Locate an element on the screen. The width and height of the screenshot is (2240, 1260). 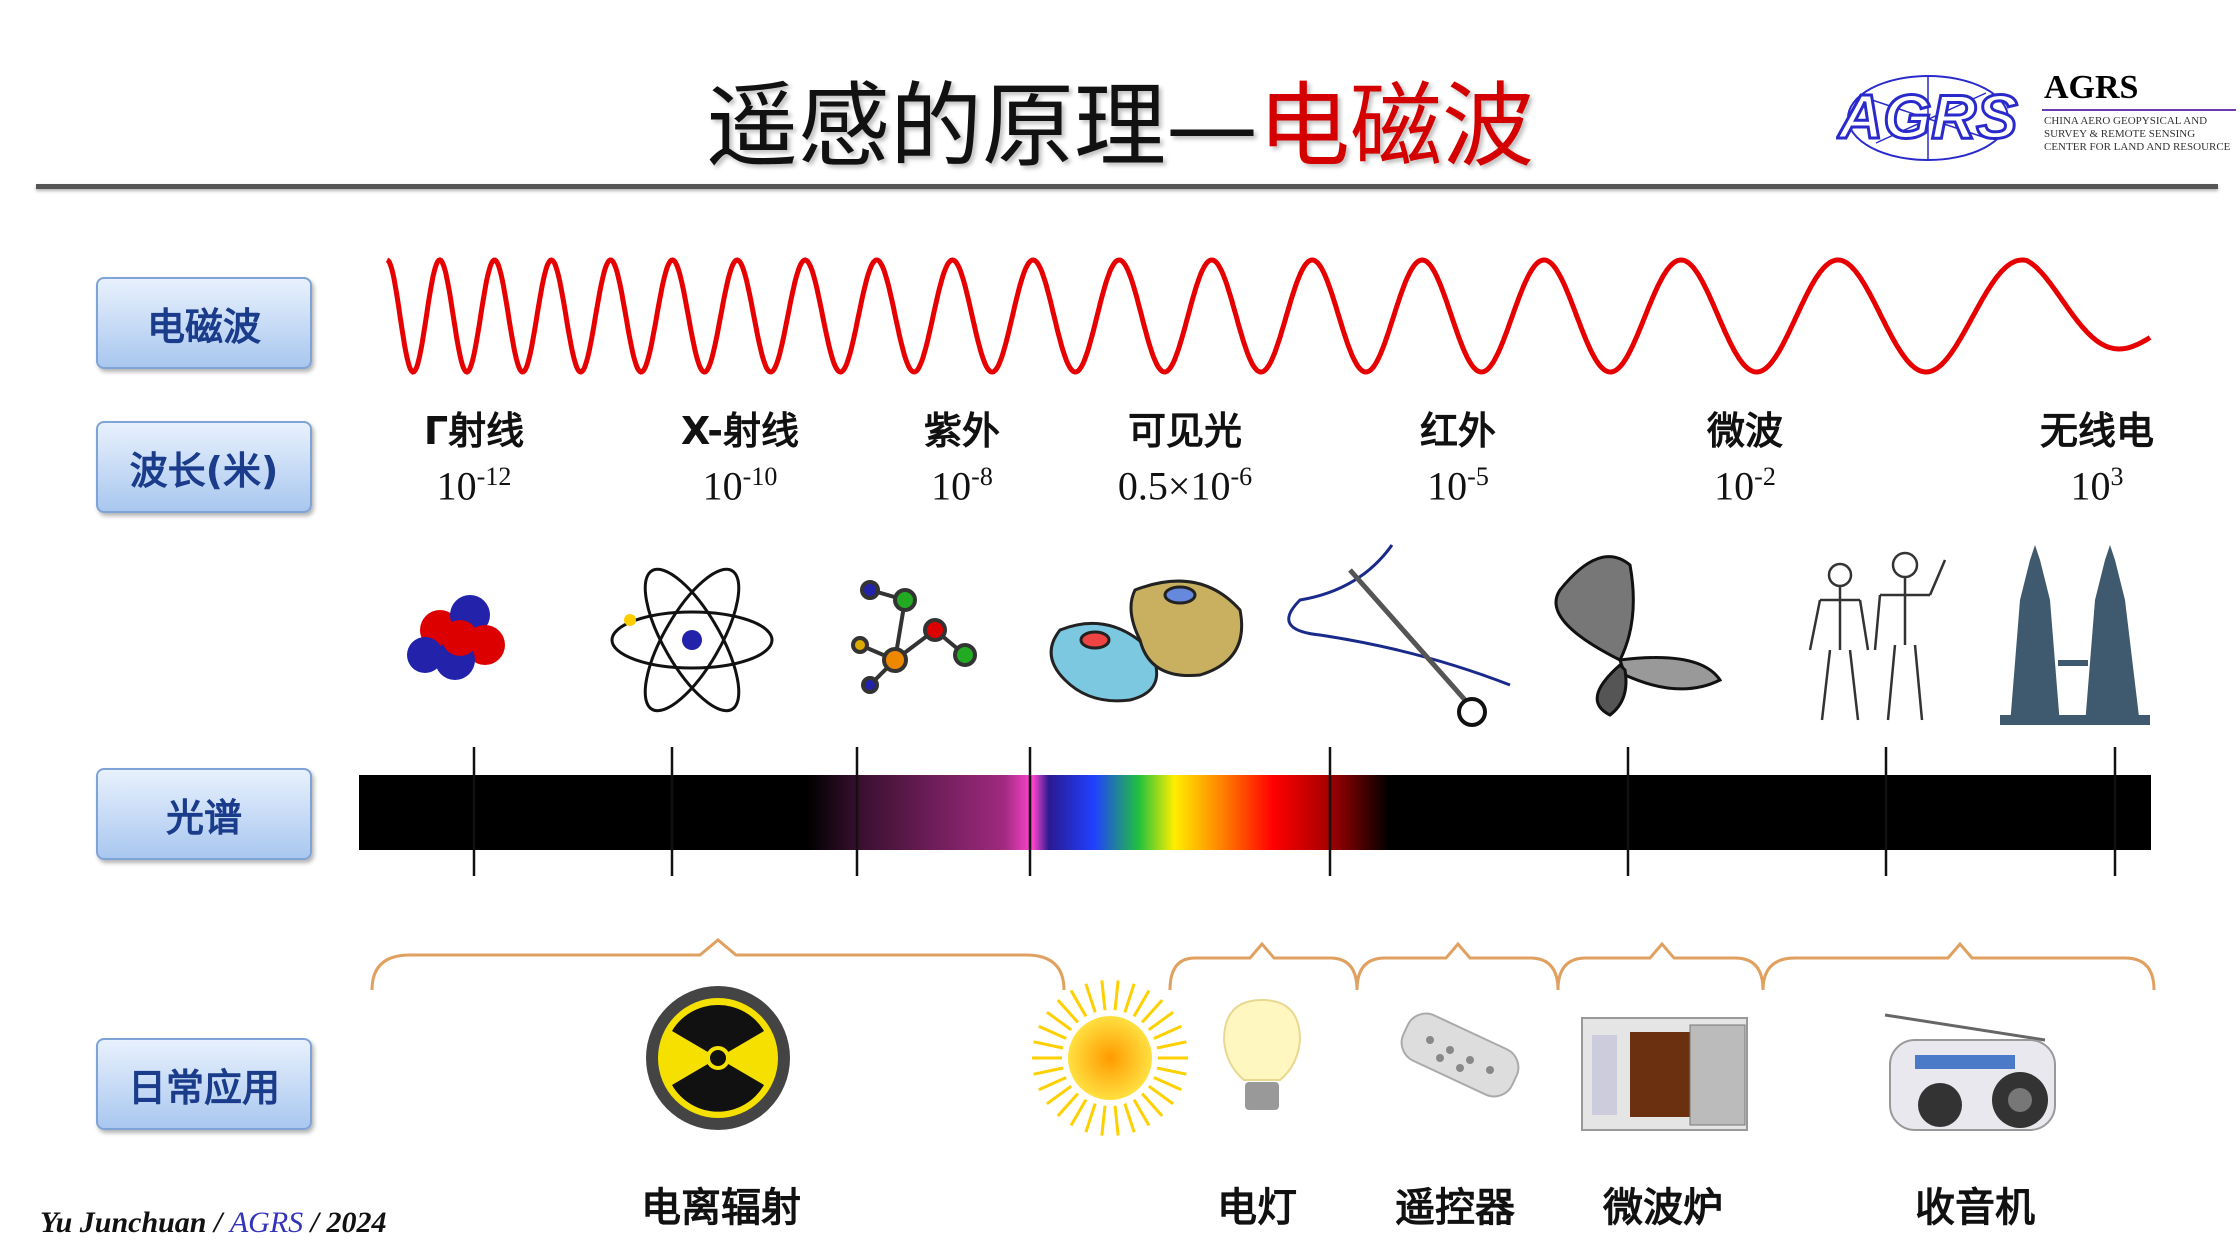
band-wavelength: 10-8 is located at coordinates (962, 485).